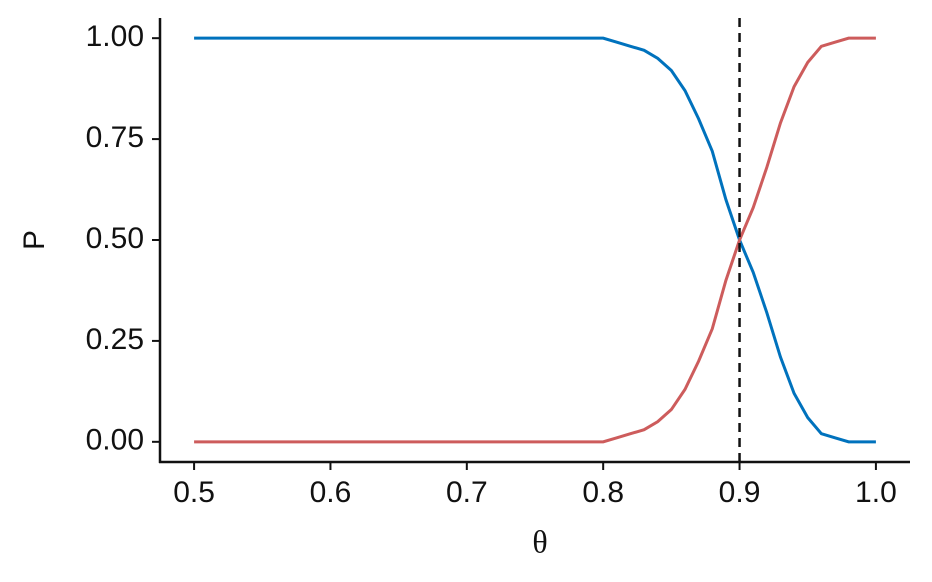 The image size is (932, 582). Describe the element at coordinates (603, 492) in the screenshot. I see `x-tick-label: 0.8` at that location.